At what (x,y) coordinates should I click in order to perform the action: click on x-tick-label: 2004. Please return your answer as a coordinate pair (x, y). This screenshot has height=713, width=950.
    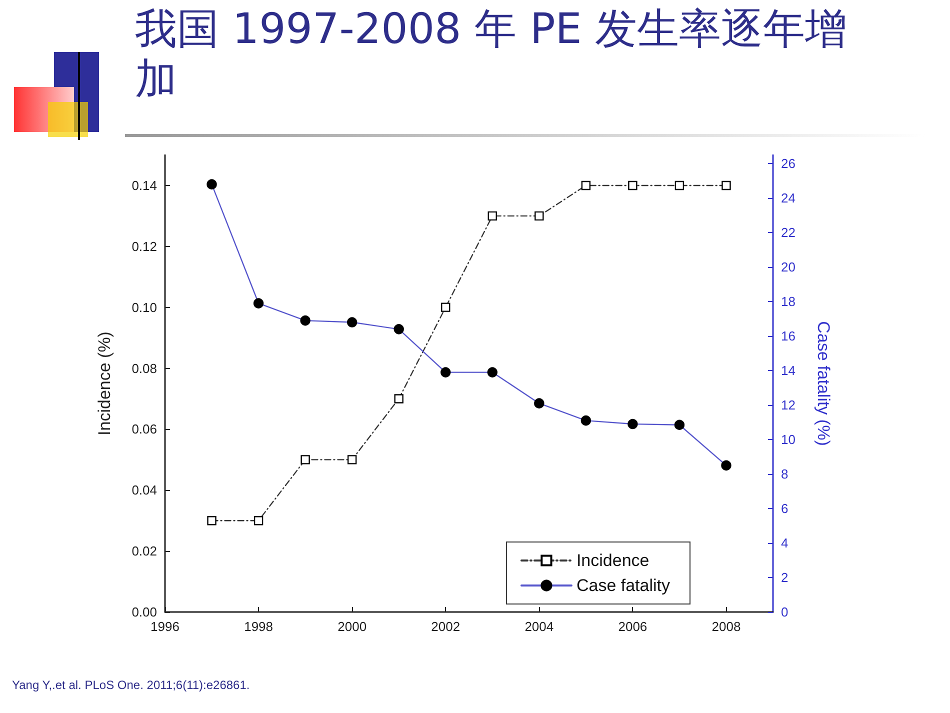
    Looking at the image, I should click on (539, 626).